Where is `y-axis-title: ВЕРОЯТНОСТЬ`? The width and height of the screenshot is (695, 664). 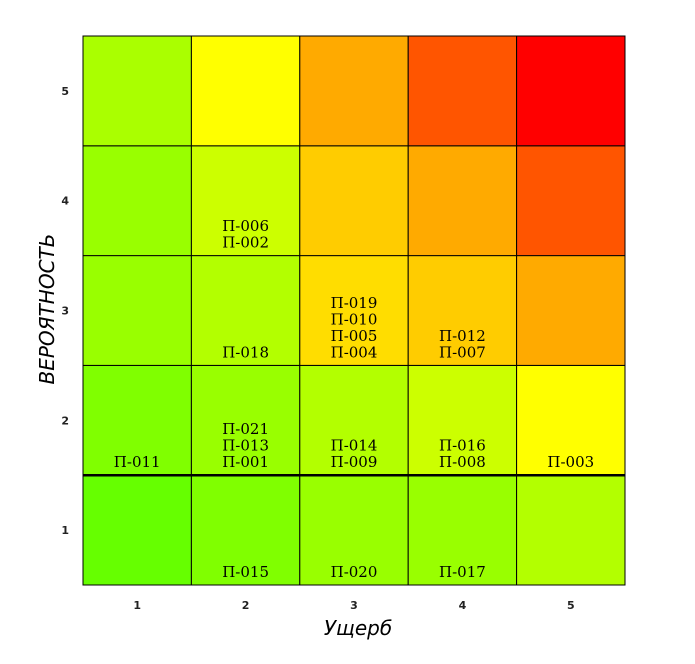 y-axis-title: ВЕРОЯТНОСТЬ is located at coordinates (47, 309).